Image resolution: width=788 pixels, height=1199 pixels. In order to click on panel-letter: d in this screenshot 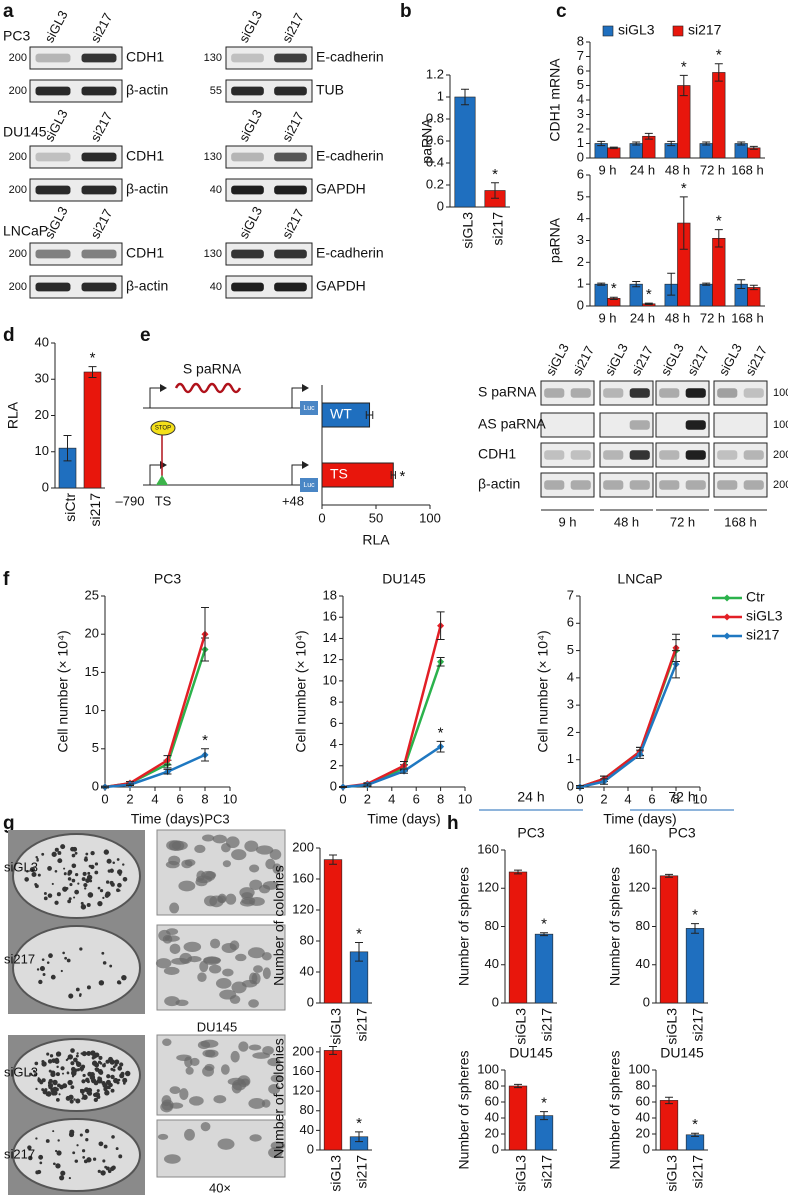, I will do `click(9, 335)`.